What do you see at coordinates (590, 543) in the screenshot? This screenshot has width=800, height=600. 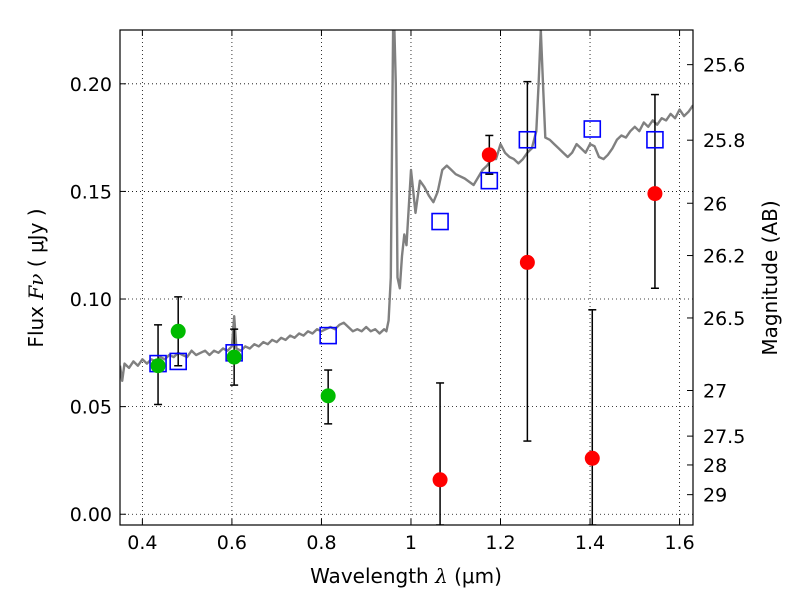 I see `x-tick-label: 1.4` at bounding box center [590, 543].